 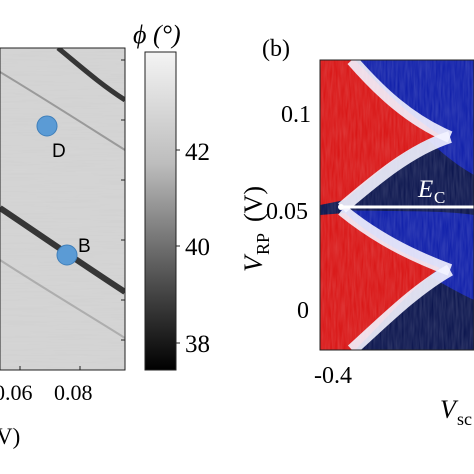 I want to click on marker-b, so click(x=67, y=255).